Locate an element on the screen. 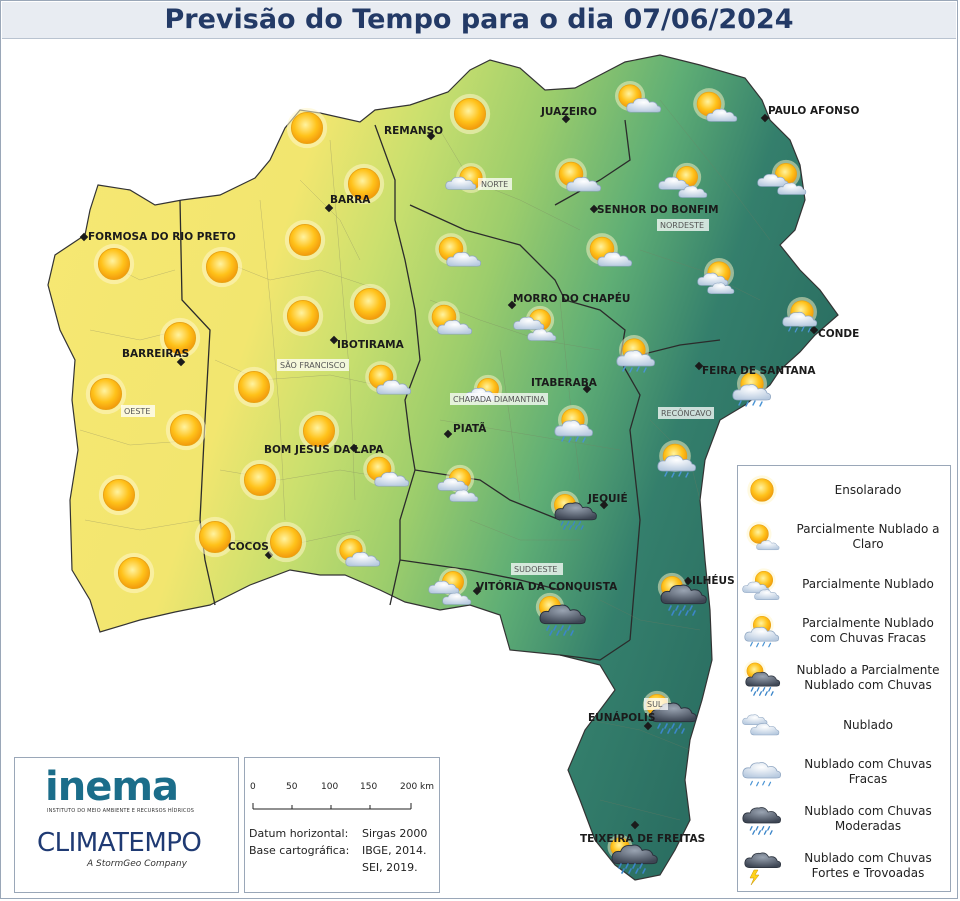 The width and height of the screenshot is (960, 901). region-label-norte: NORTE is located at coordinates (494, 184).